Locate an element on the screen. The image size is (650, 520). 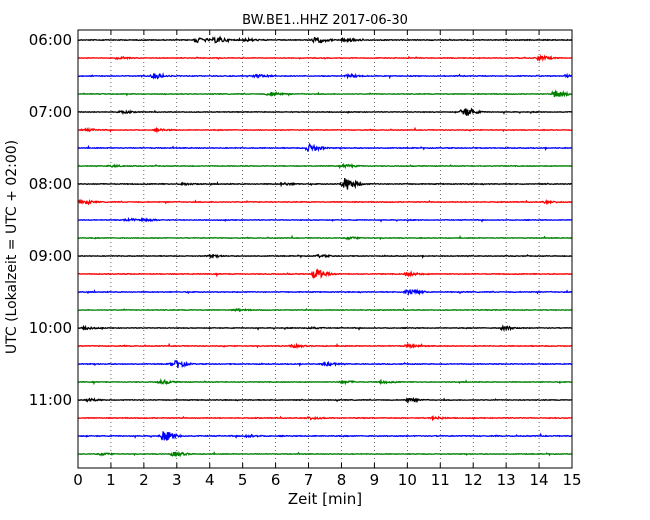
x-tick-label: 7 is located at coordinates (309, 480).